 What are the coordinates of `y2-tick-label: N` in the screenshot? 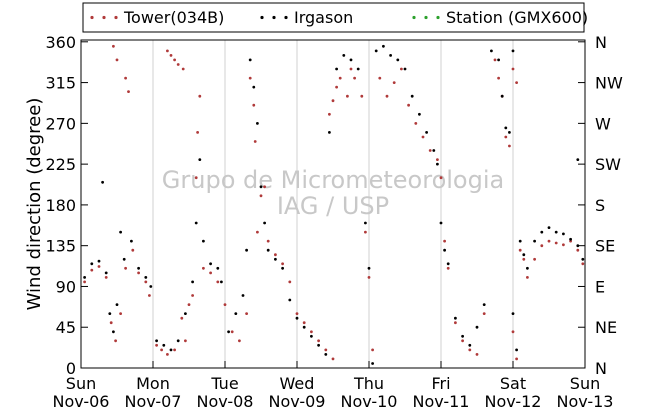 It's located at (601, 42).